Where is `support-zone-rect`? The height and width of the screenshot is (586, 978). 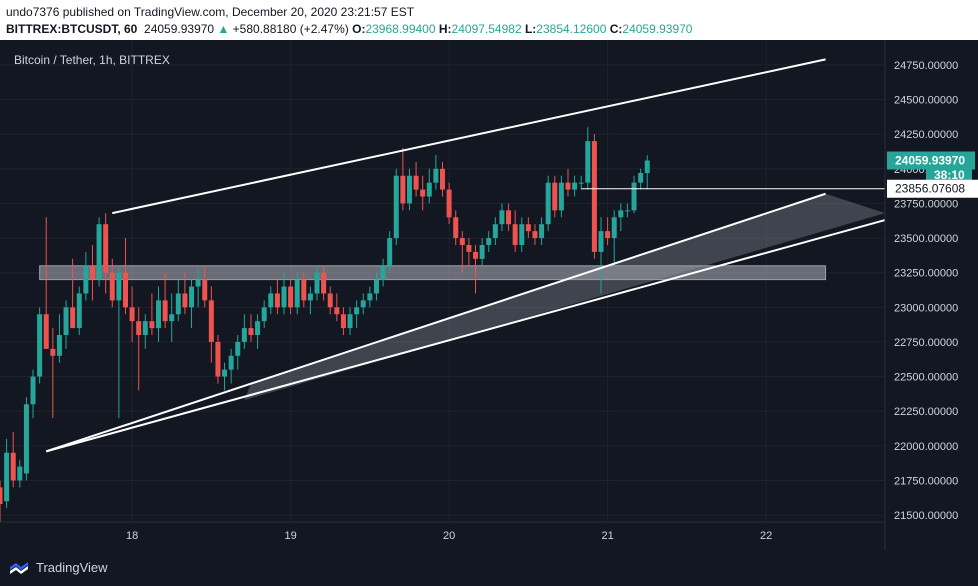
support-zone-rect is located at coordinates (433, 273).